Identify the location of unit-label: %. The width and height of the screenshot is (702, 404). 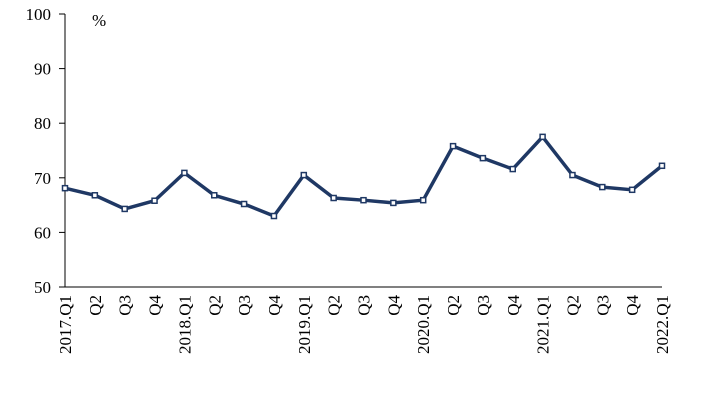
(99, 20).